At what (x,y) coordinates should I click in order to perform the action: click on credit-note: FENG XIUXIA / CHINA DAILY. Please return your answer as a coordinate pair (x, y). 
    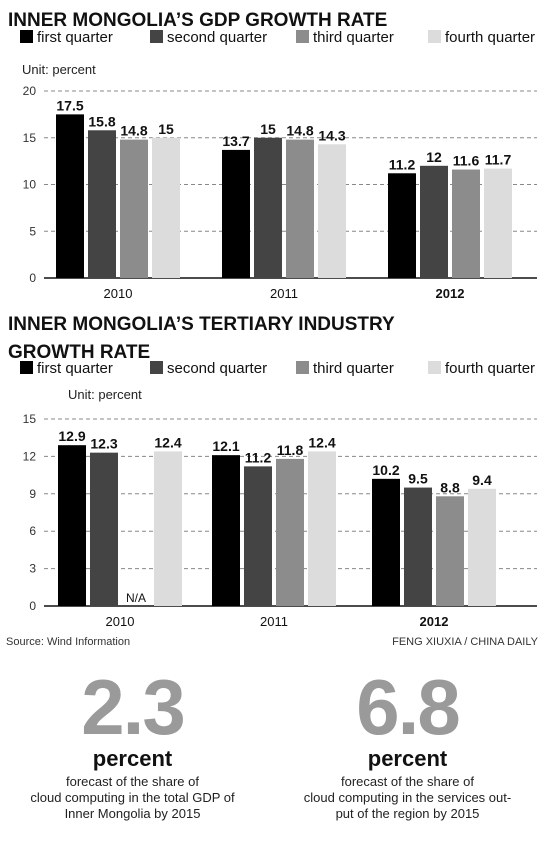
    Looking at the image, I should click on (465, 642).